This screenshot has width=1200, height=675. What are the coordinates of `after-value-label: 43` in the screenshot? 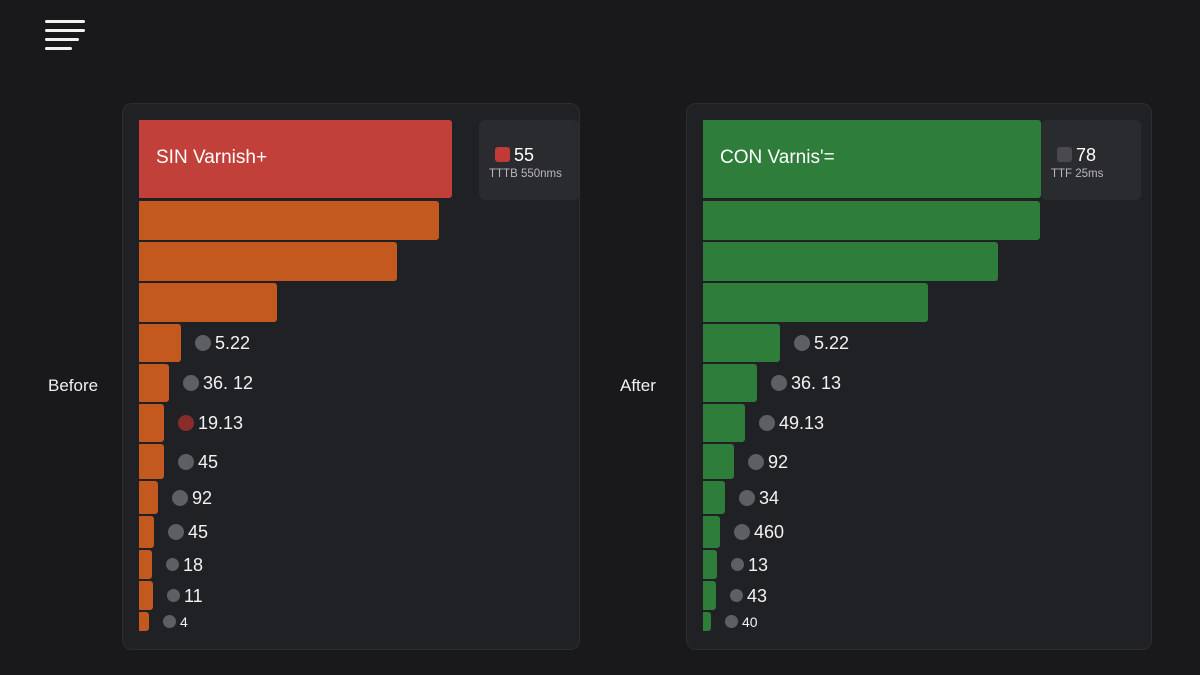 It's located at (757, 595).